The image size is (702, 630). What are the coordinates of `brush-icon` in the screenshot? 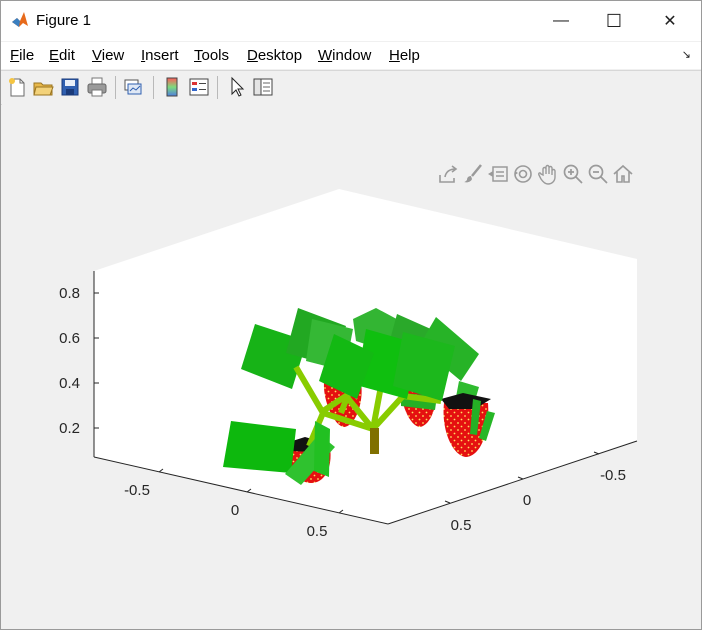 It's located at (473, 174).